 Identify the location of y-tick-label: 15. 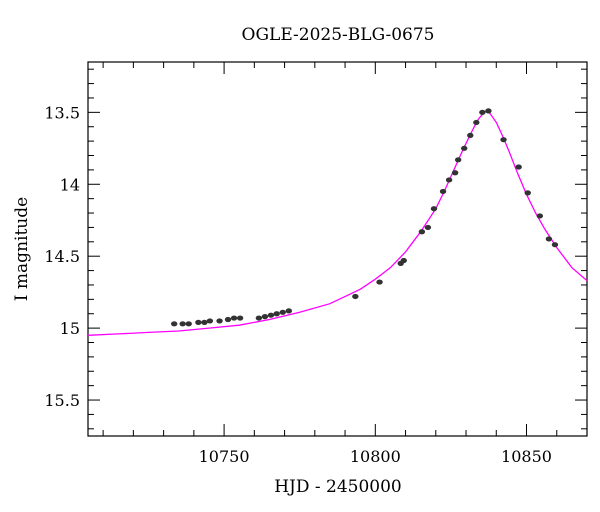
(70, 328).